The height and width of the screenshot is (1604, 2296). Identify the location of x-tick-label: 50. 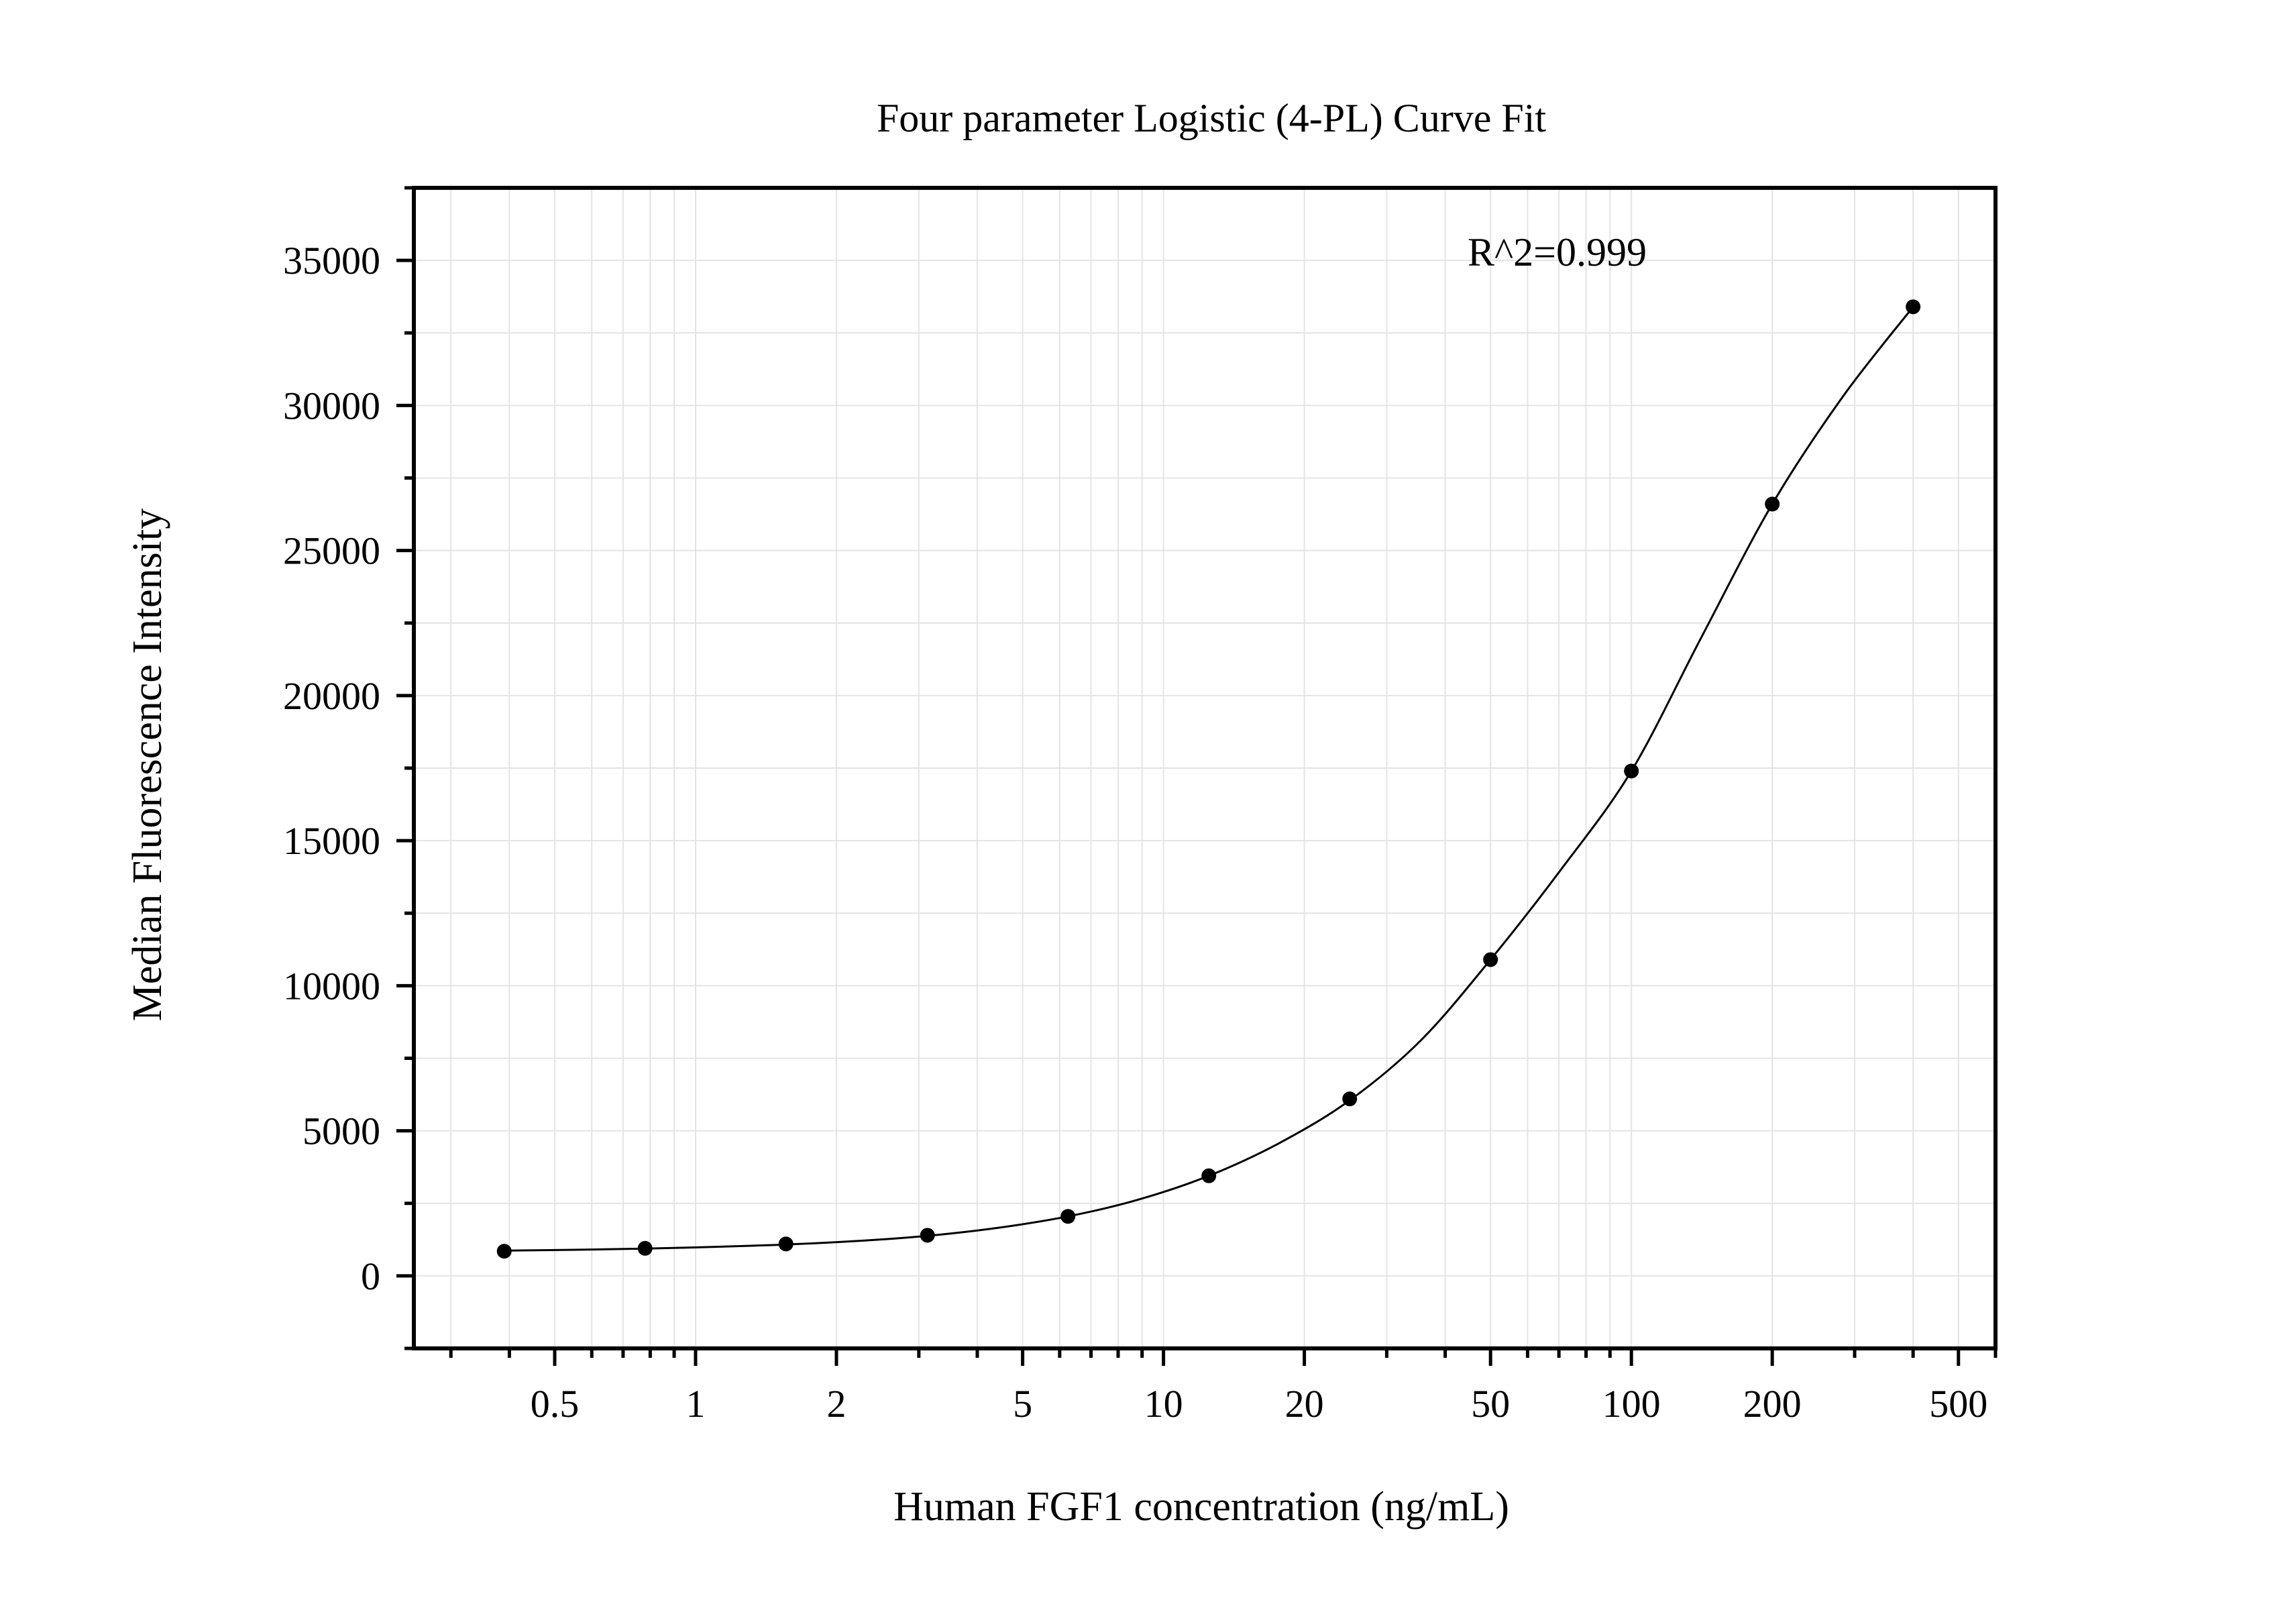
(1490, 1404).